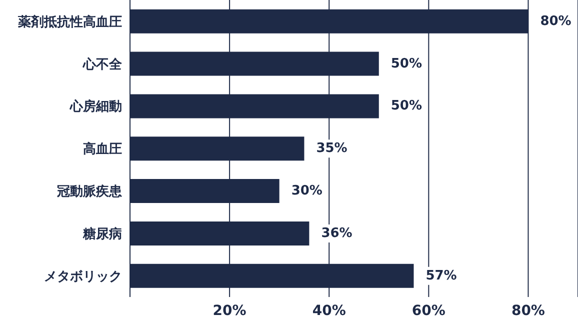 The image size is (578, 327). I want to click on data-label: 57%, so click(441, 276).